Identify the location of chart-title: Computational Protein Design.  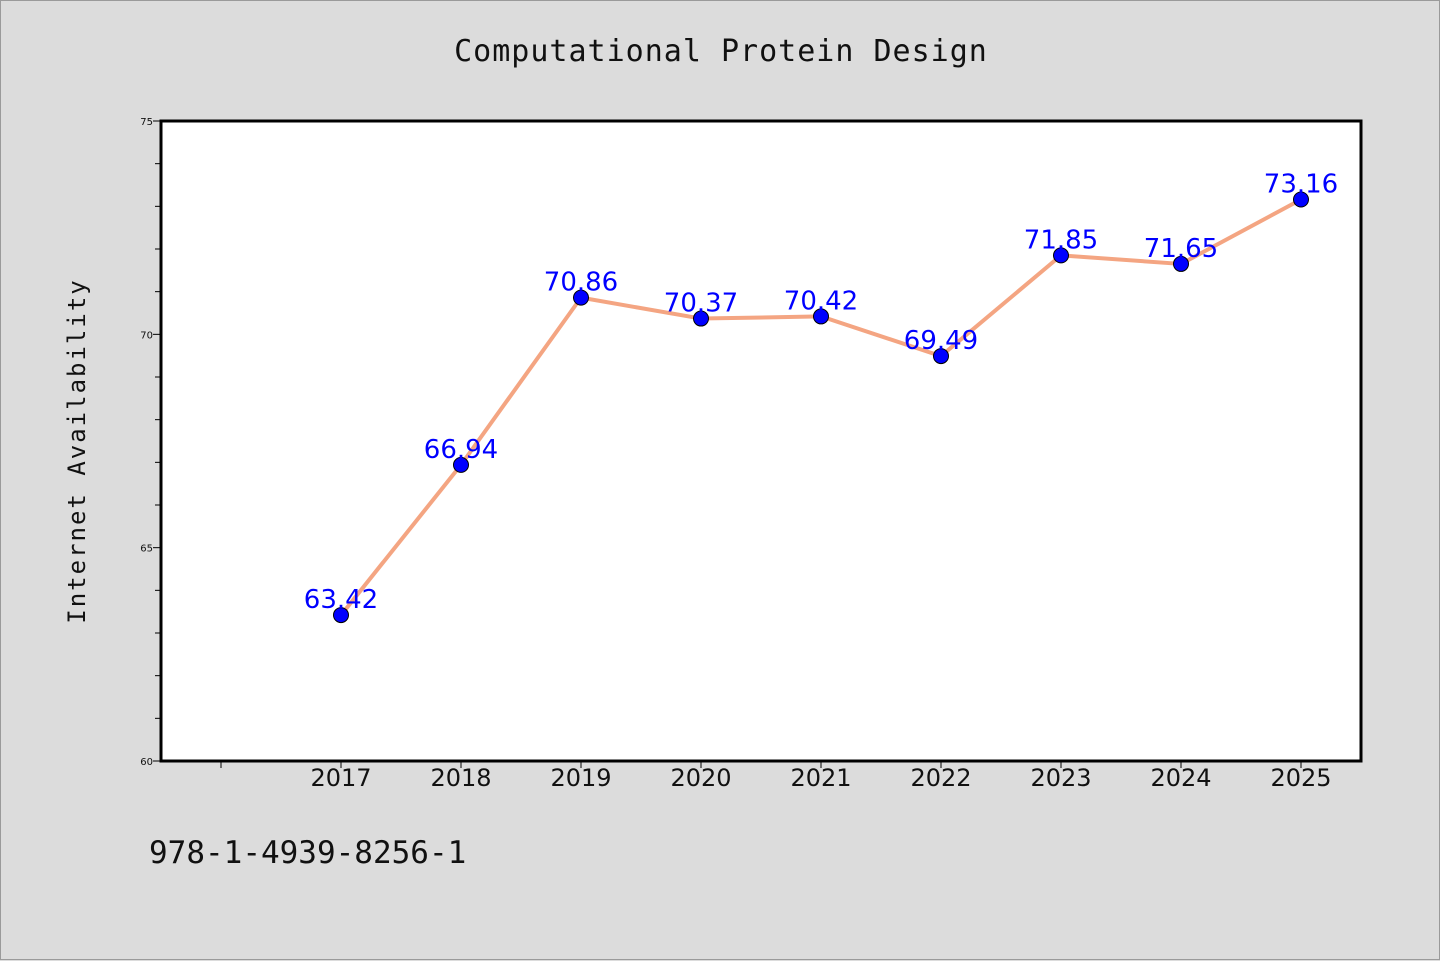
(721, 51).